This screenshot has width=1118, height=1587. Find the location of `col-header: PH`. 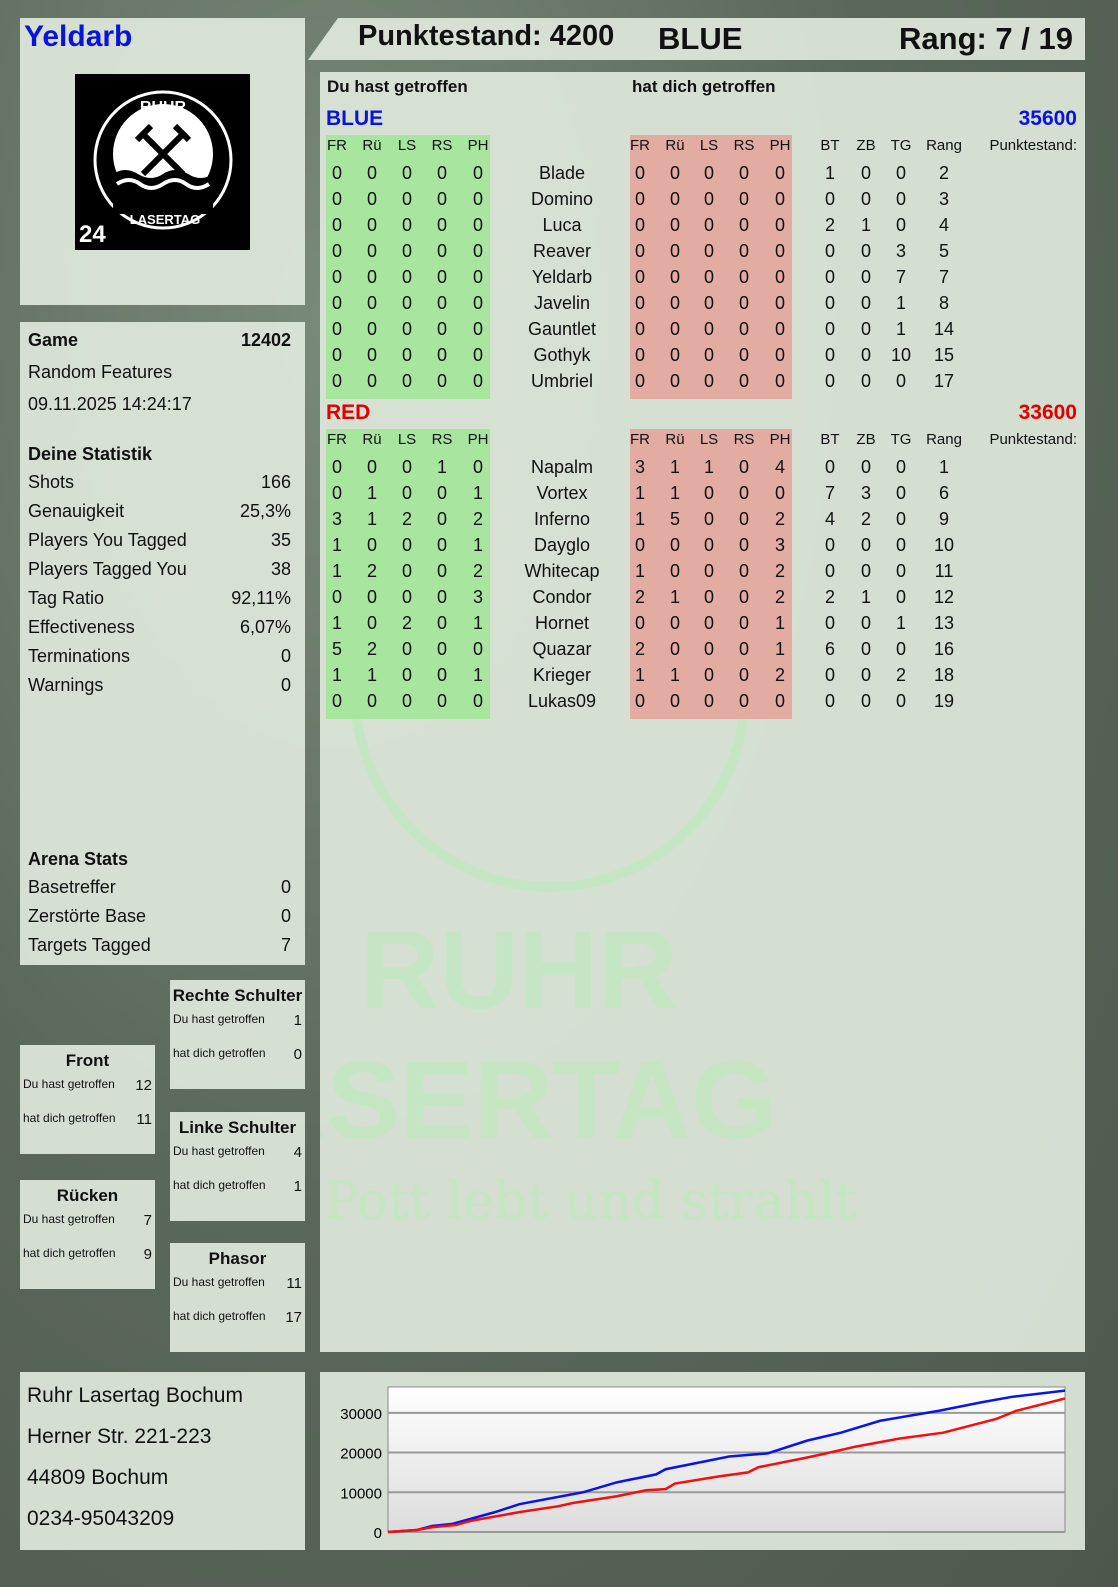

col-header: PH is located at coordinates (780, 145).